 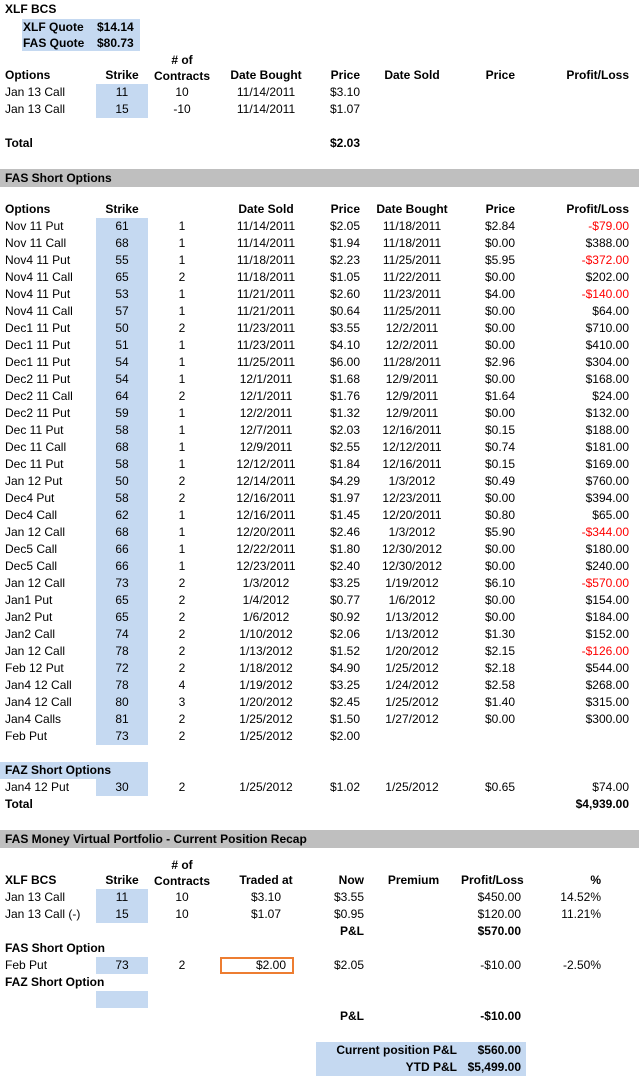 I want to click on cell-strike: 58, so click(x=122, y=430).